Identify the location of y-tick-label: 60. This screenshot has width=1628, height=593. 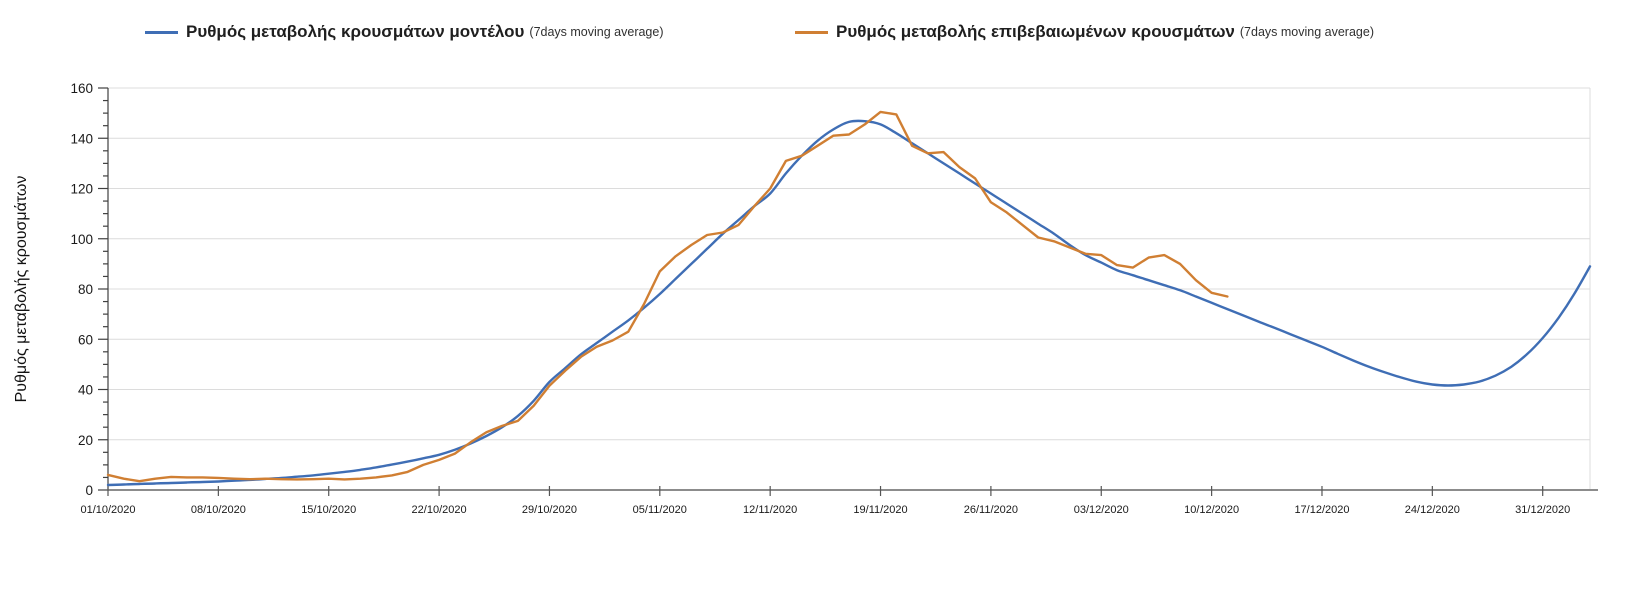
(85, 339).